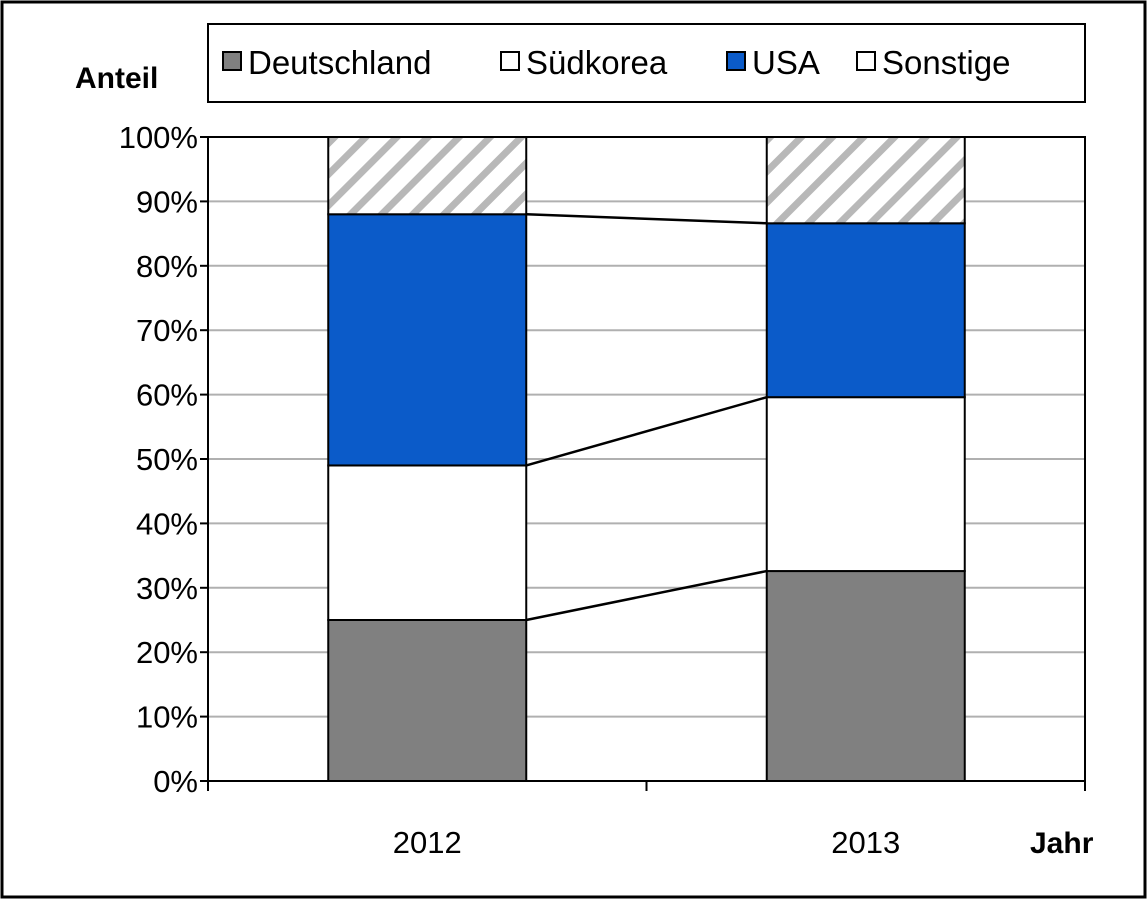  What do you see at coordinates (865, 310) in the screenshot?
I see `bar-usa-2013` at bounding box center [865, 310].